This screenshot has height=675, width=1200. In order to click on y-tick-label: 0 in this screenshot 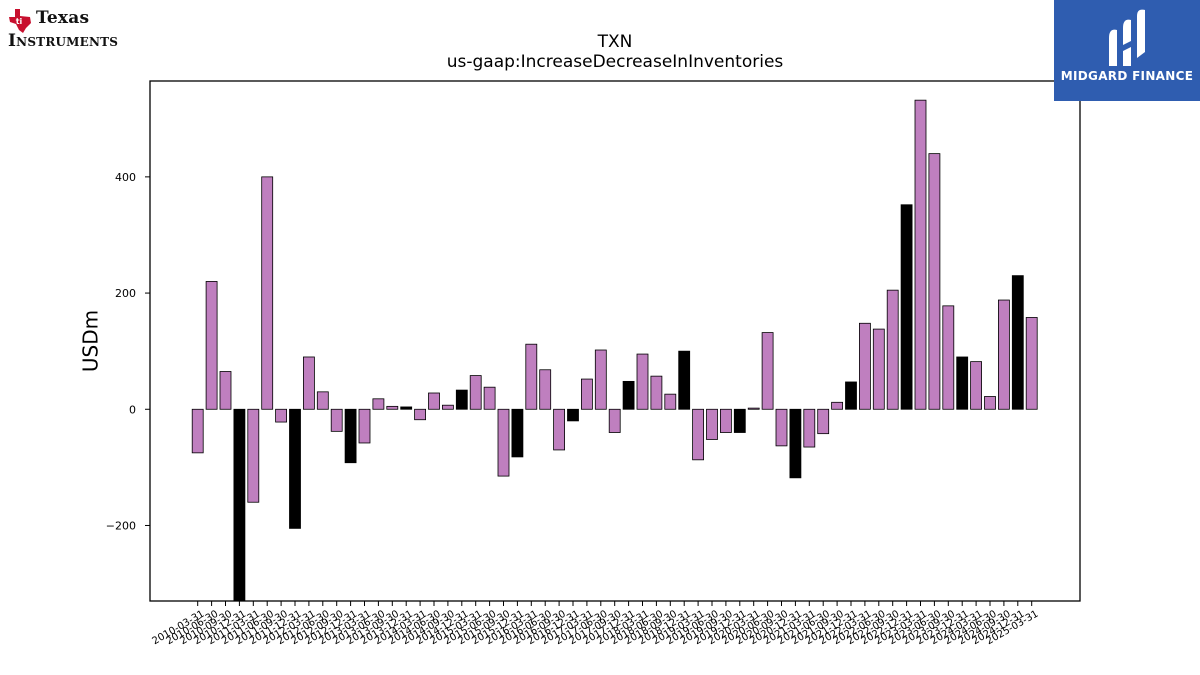, I will do `click(132, 409)`.